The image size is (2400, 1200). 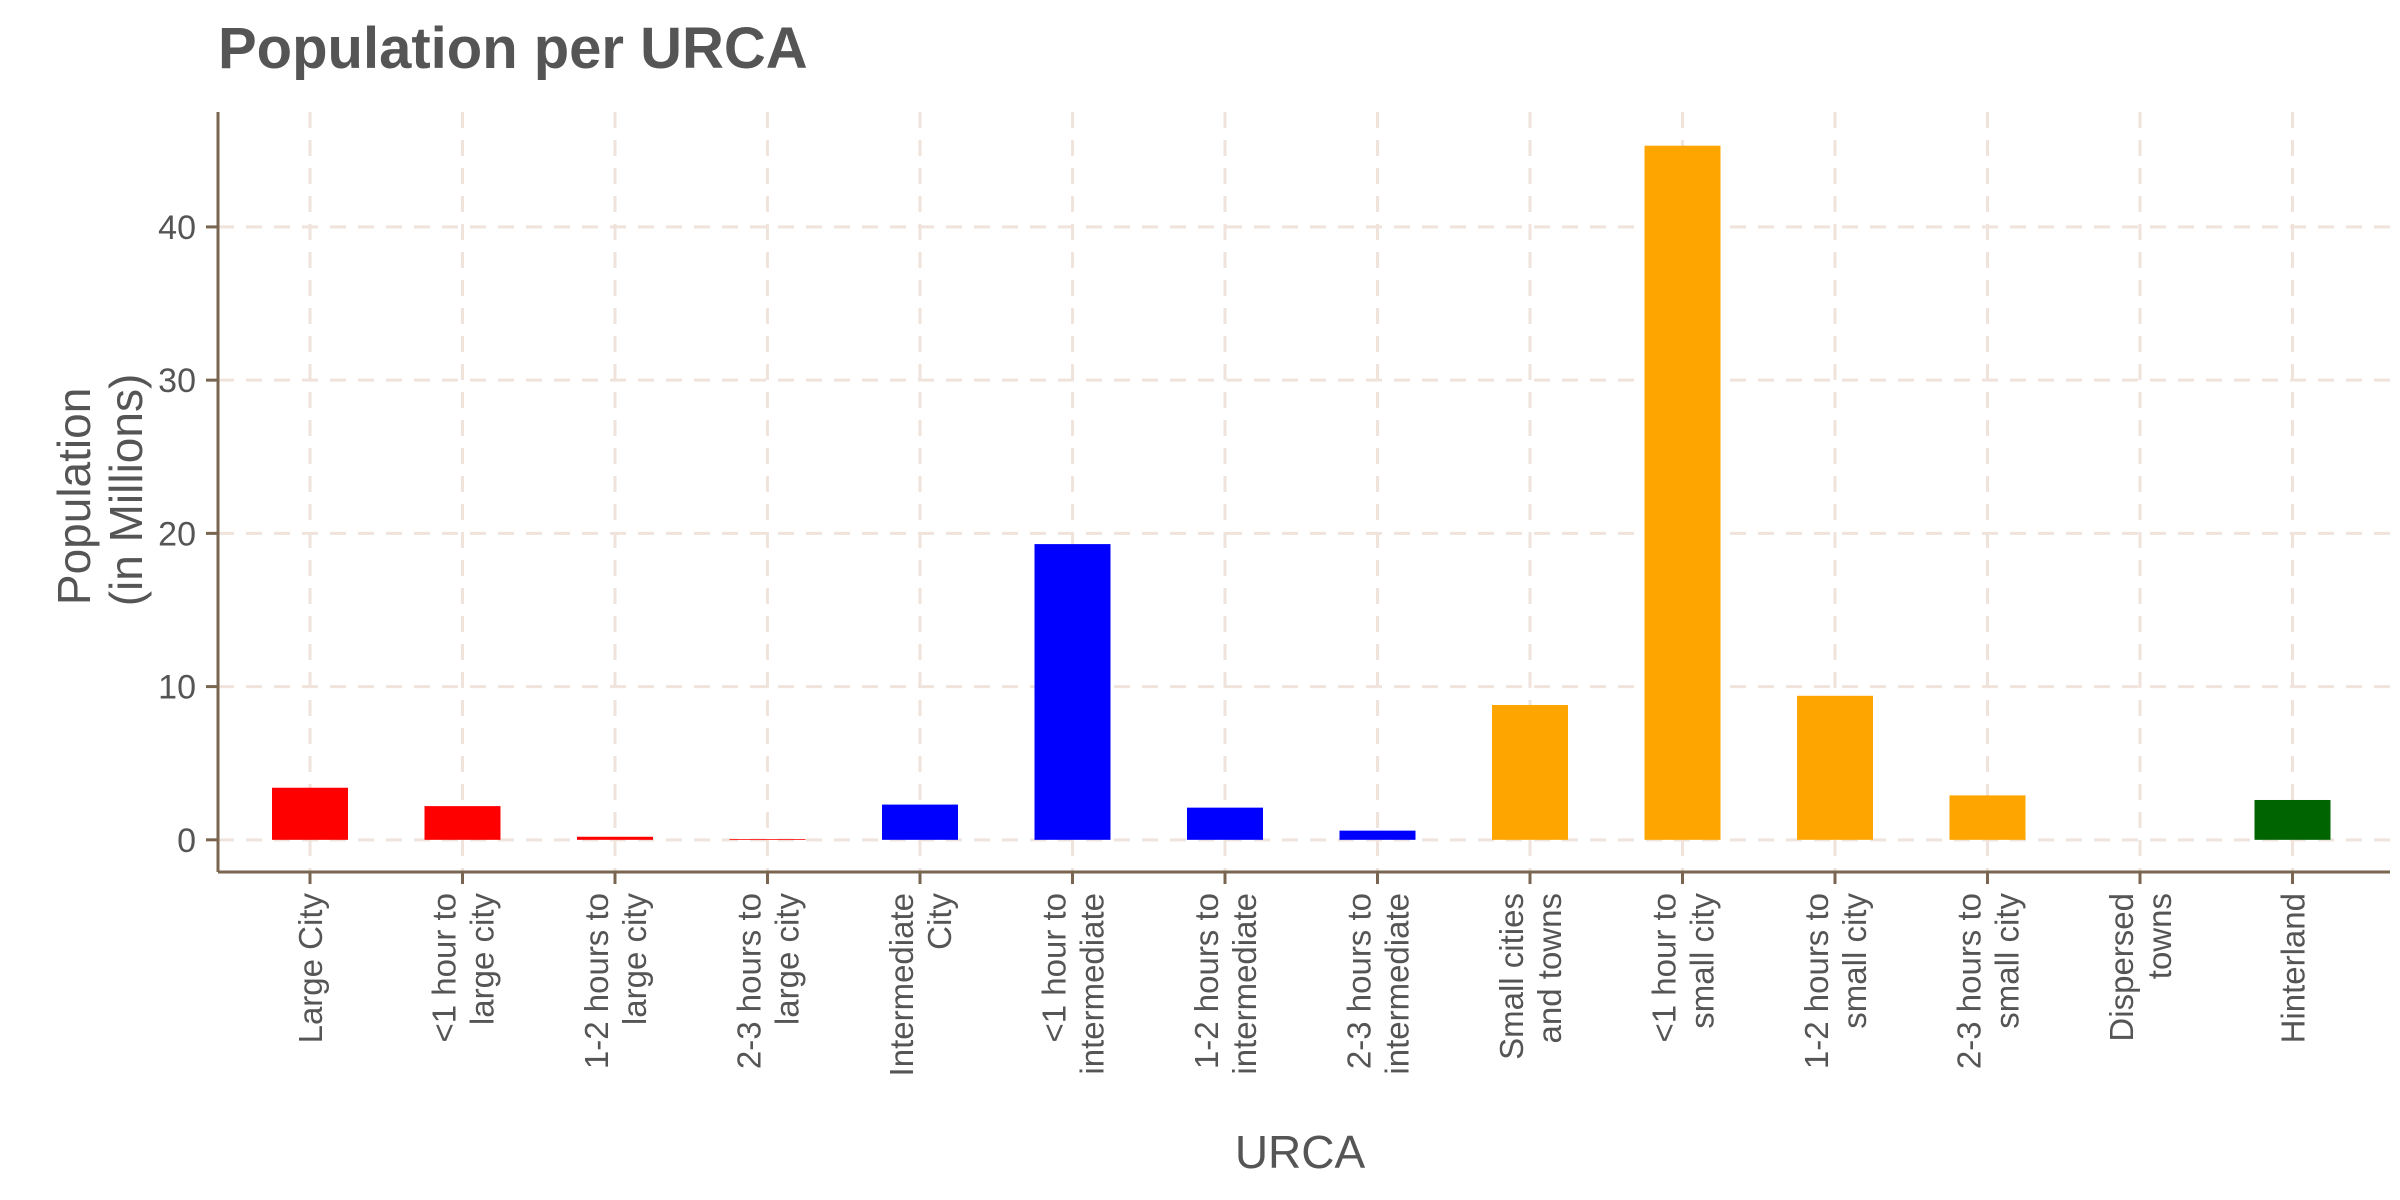 What do you see at coordinates (177, 688) in the screenshot?
I see `y-tick-label: 10` at bounding box center [177, 688].